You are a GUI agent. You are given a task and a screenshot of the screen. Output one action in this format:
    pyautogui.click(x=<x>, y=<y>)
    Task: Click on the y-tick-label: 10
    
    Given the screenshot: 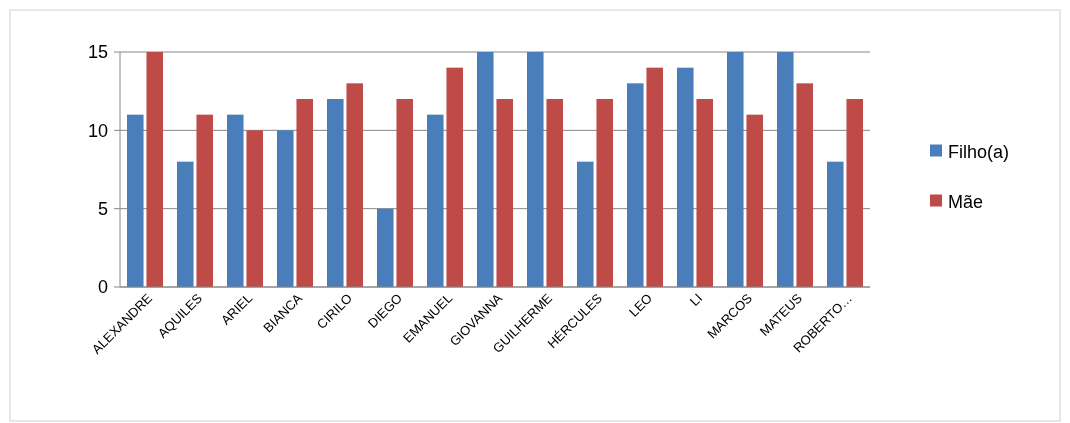 What is the action you would take?
    pyautogui.click(x=97, y=130)
    